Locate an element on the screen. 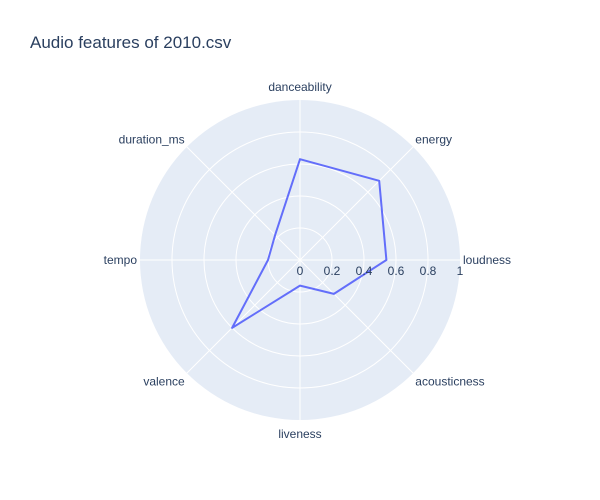  series-line is located at coordinates (309, 243).